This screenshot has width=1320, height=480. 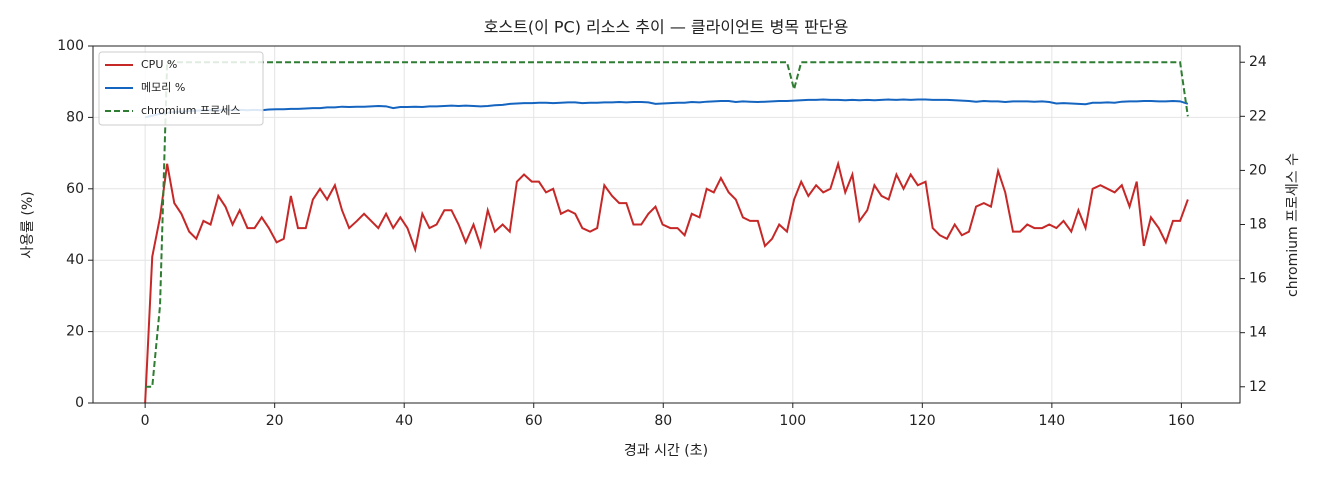 What do you see at coordinates (75, 189) in the screenshot?
I see `y-tick-label: 60` at bounding box center [75, 189].